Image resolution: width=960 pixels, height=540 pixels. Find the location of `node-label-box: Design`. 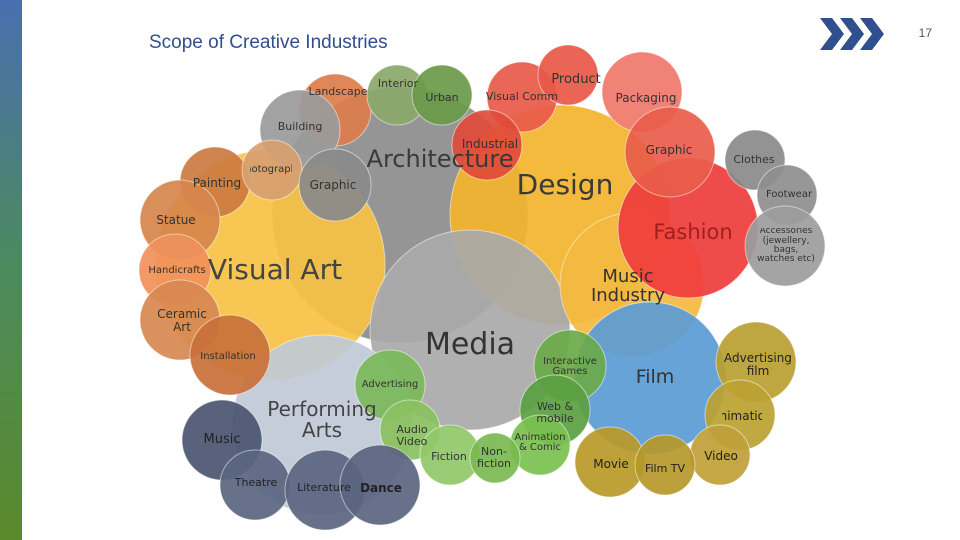

node-label-box: Design is located at coordinates (565, 185).